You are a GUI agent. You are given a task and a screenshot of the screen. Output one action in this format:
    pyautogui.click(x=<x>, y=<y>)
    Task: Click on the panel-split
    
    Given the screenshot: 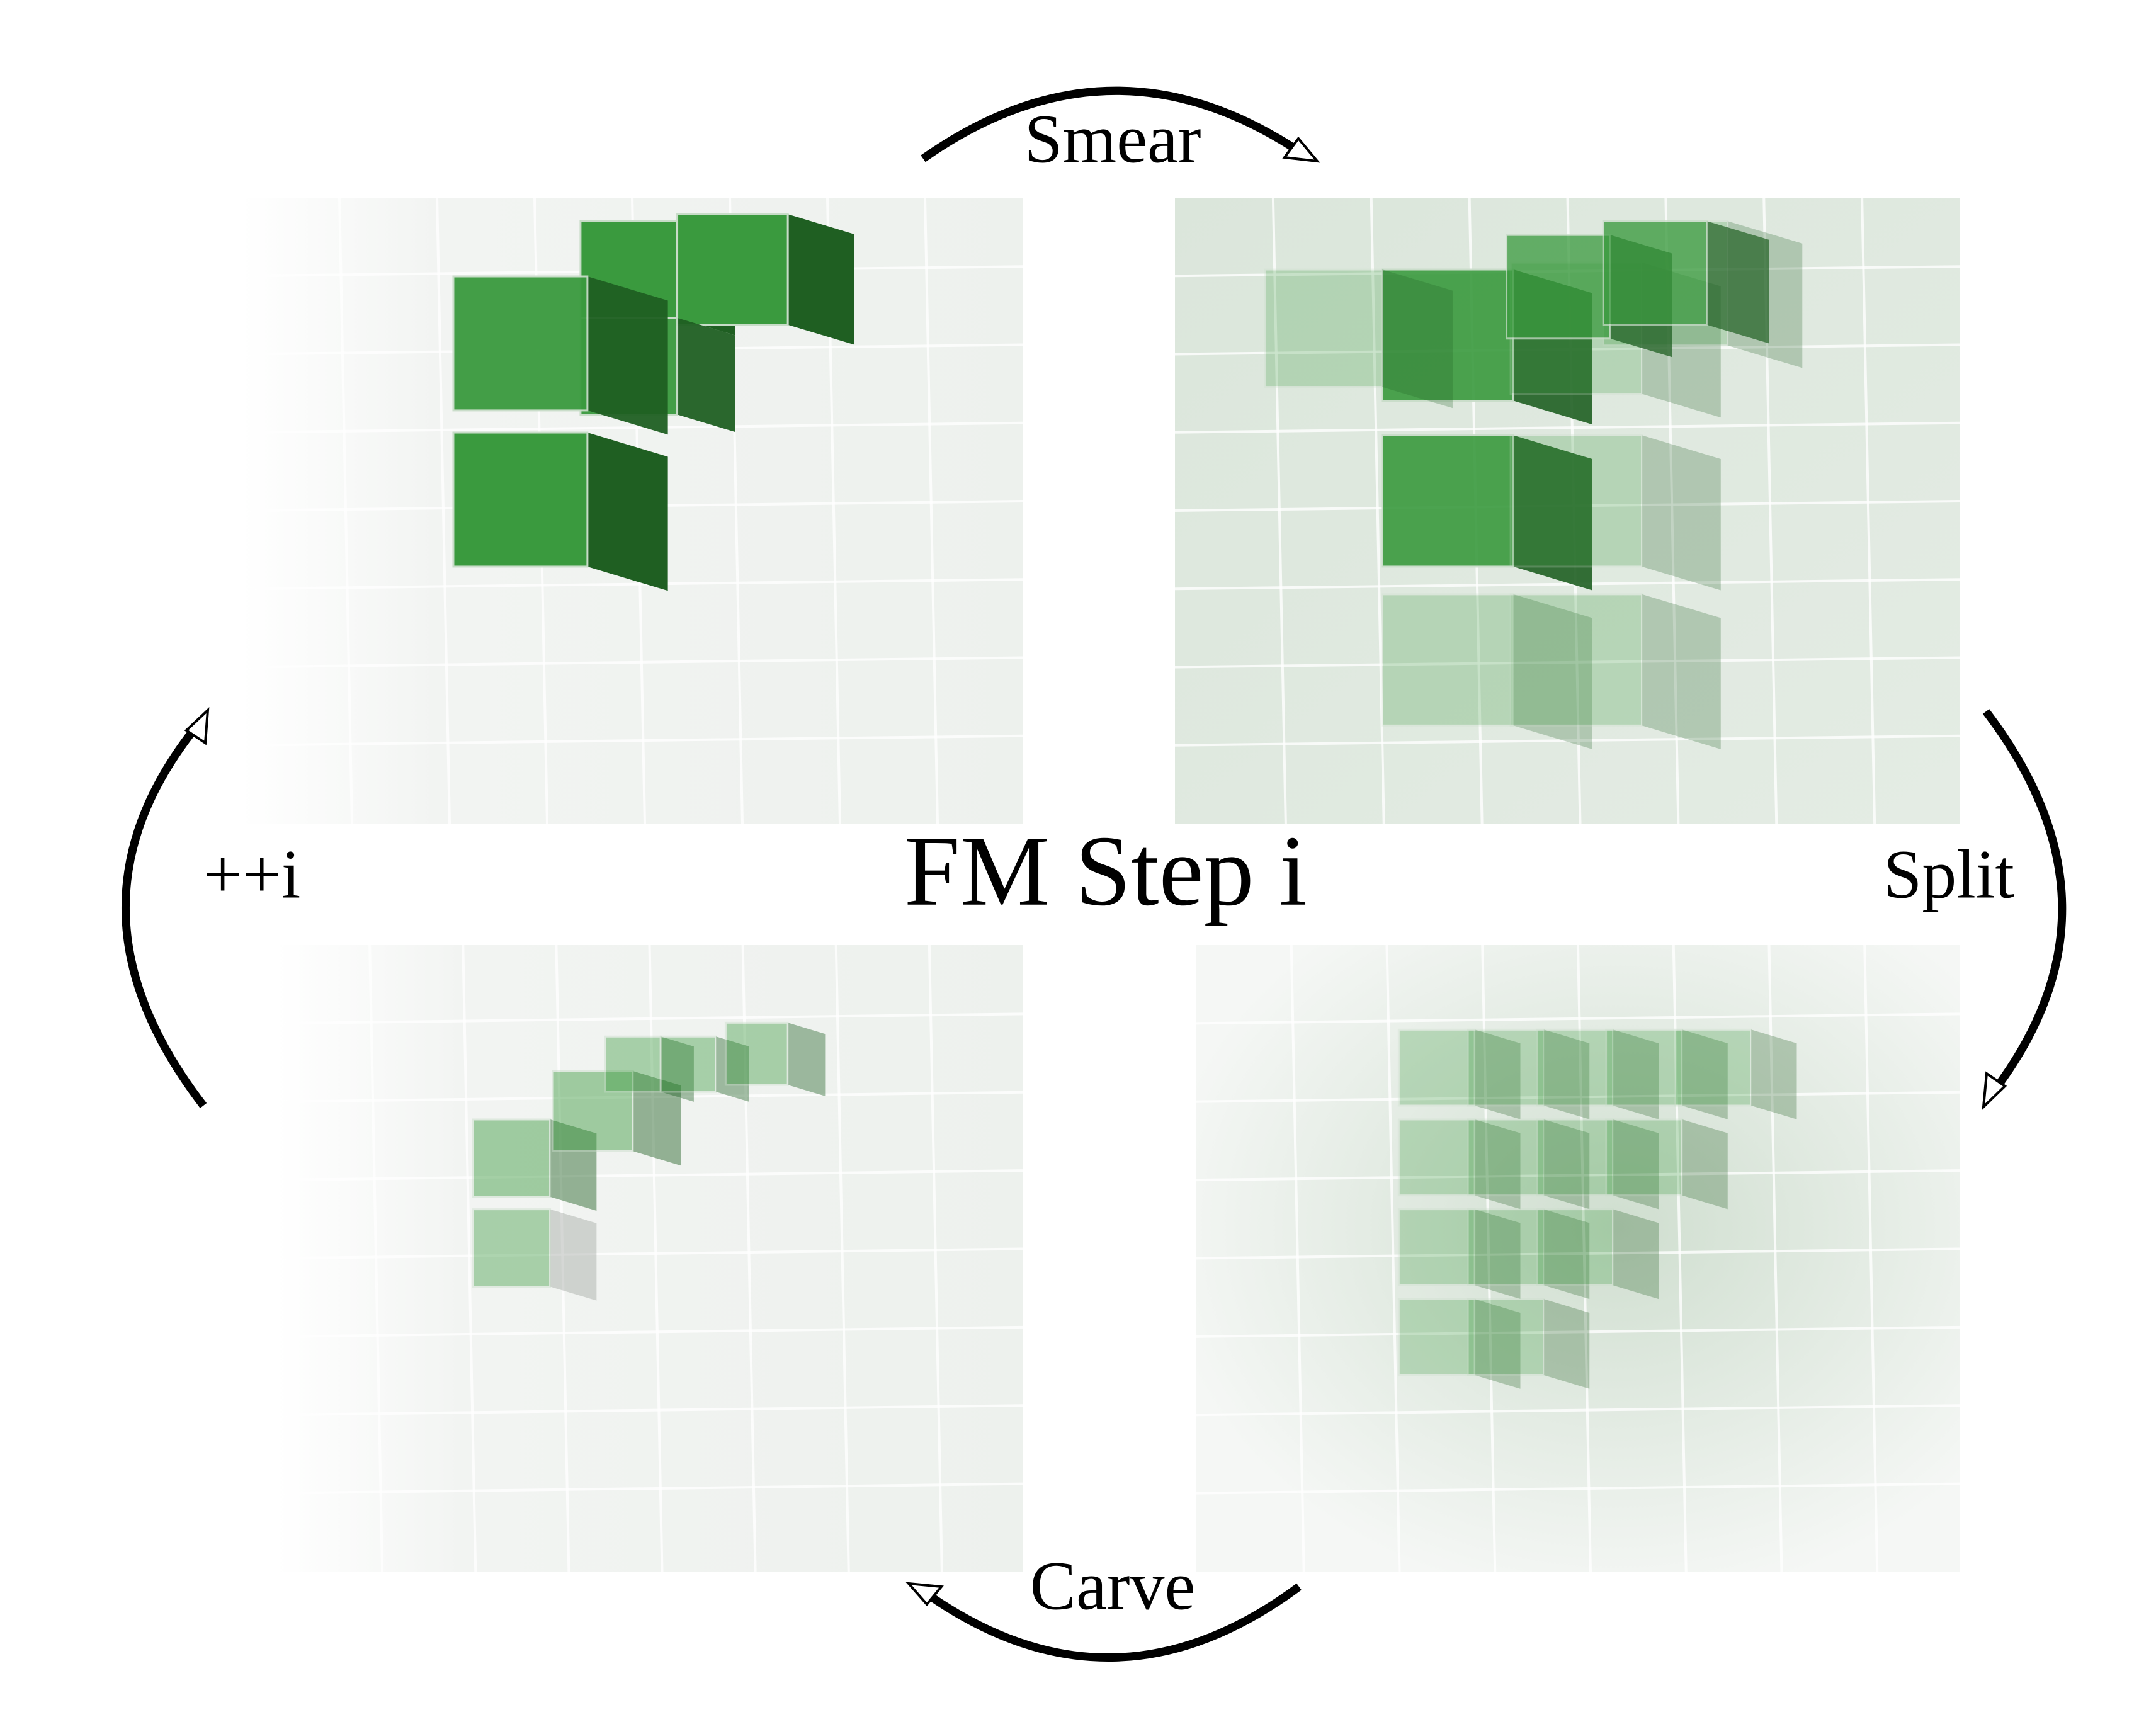 What is the action you would take?
    pyautogui.click(x=1578, y=1258)
    